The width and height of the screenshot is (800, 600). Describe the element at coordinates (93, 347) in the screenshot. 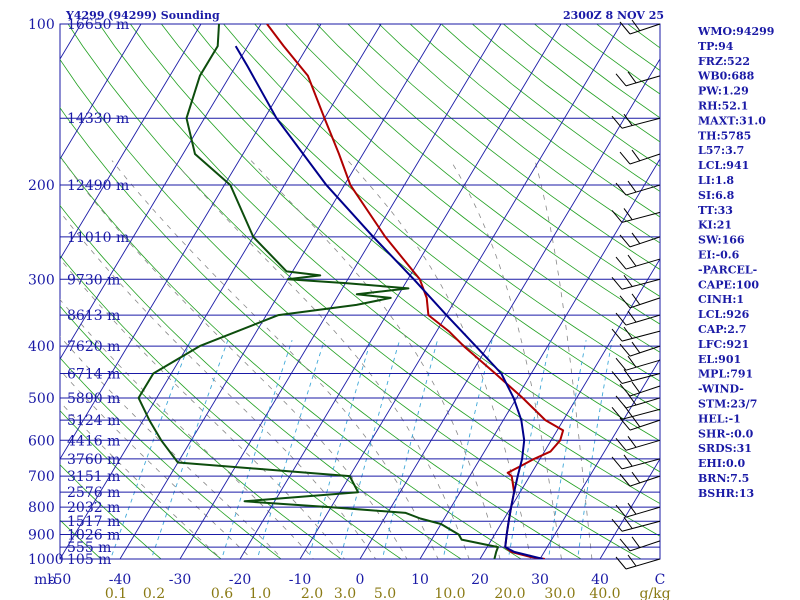

I see `height-label: 7620 m` at that location.